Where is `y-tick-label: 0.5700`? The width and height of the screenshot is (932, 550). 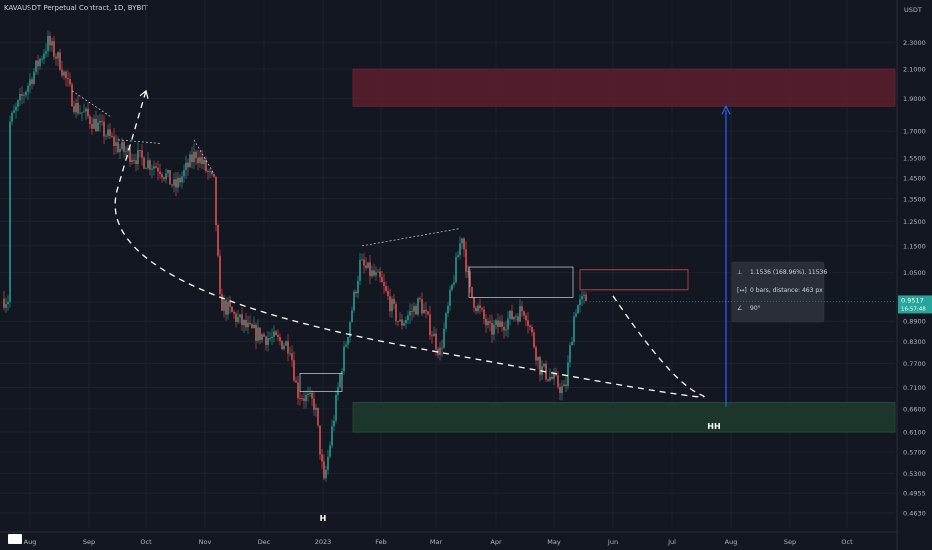 y-tick-label: 0.5700 is located at coordinates (914, 452).